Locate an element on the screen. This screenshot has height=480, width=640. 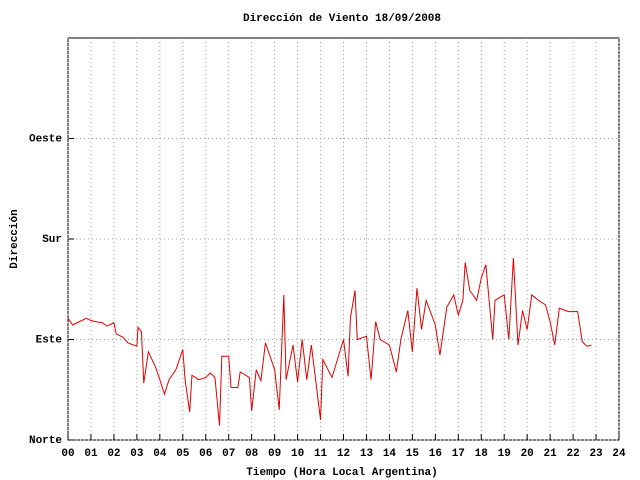
x-axis-label: Tiempo (Hora Local Argentina) is located at coordinates (341, 473).